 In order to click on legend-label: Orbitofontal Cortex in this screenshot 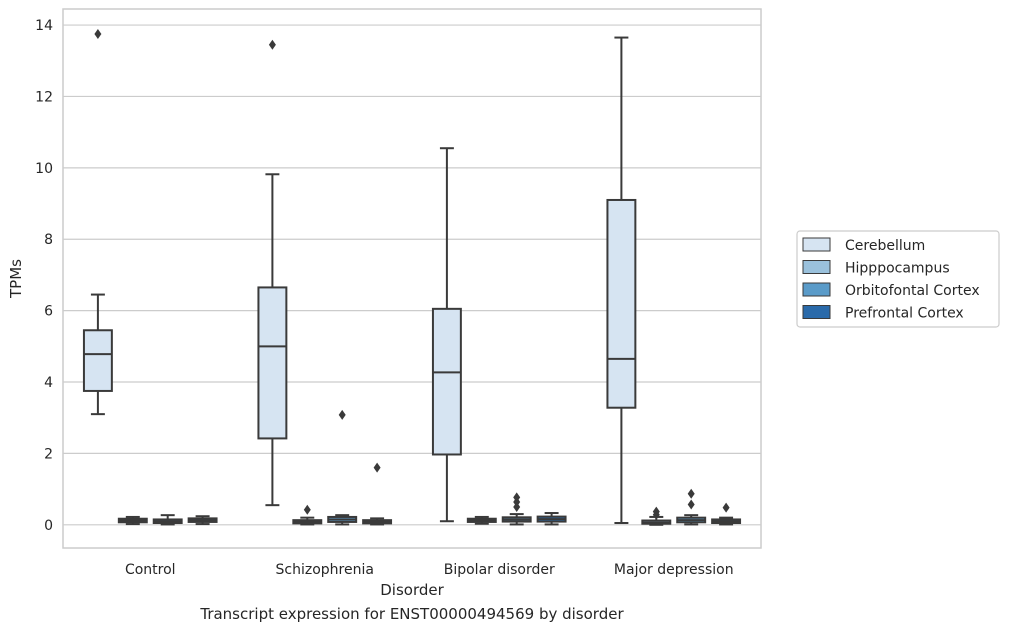, I will do `click(912, 291)`.